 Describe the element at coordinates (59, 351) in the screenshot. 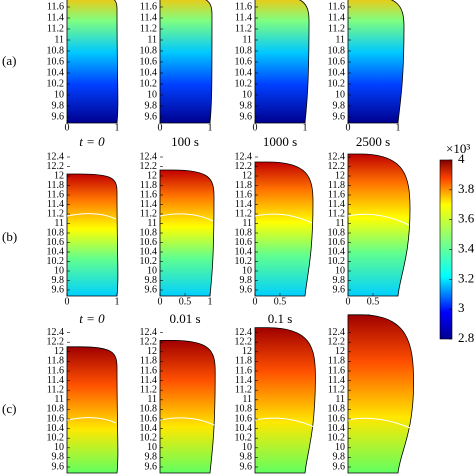

I see `y-tick-label: 12` at that location.